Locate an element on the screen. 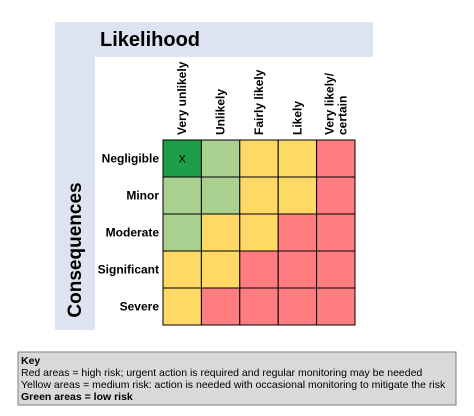  key-line: Green areas = low risk is located at coordinates (77, 397).